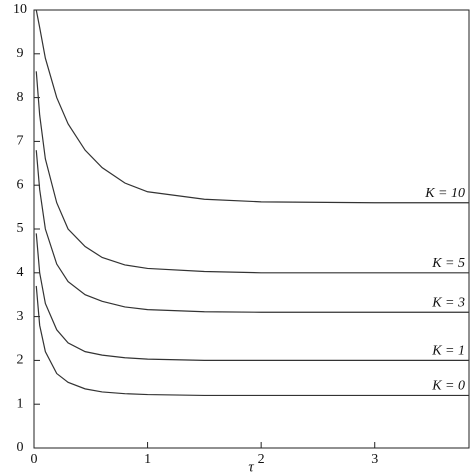 This screenshot has height=474, width=474. I want to click on x-tick-label: 2, so click(261, 459).